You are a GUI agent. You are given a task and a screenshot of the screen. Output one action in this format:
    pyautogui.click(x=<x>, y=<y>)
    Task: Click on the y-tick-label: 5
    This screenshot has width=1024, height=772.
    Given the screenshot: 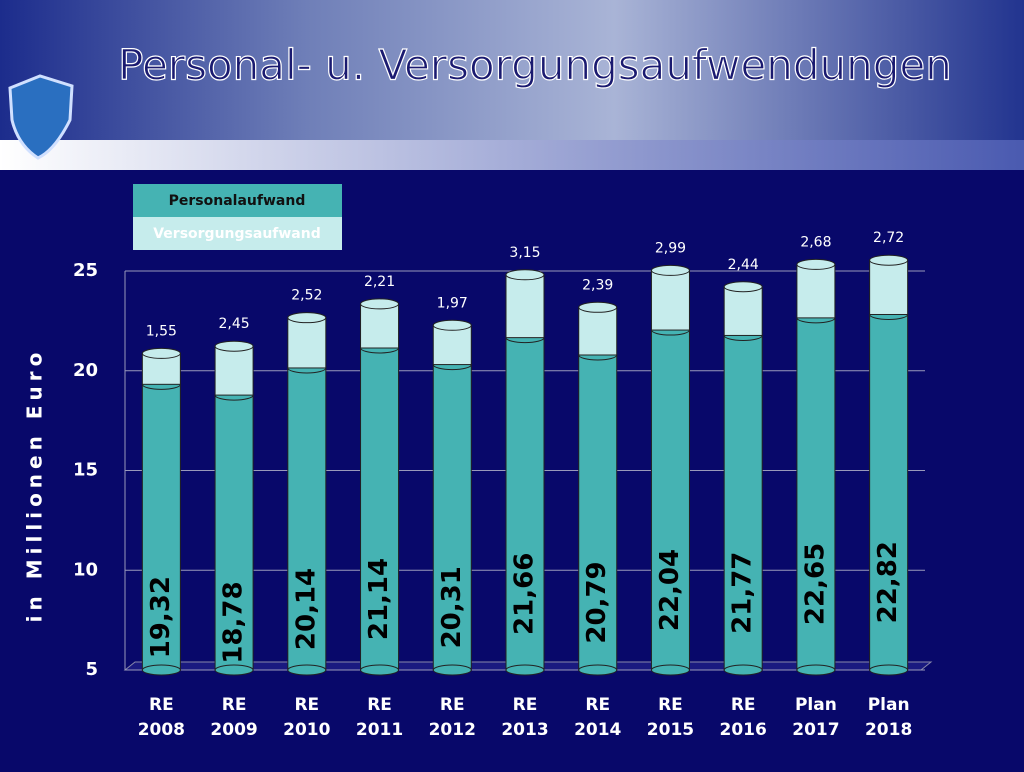 What is the action you would take?
    pyautogui.click(x=91, y=669)
    